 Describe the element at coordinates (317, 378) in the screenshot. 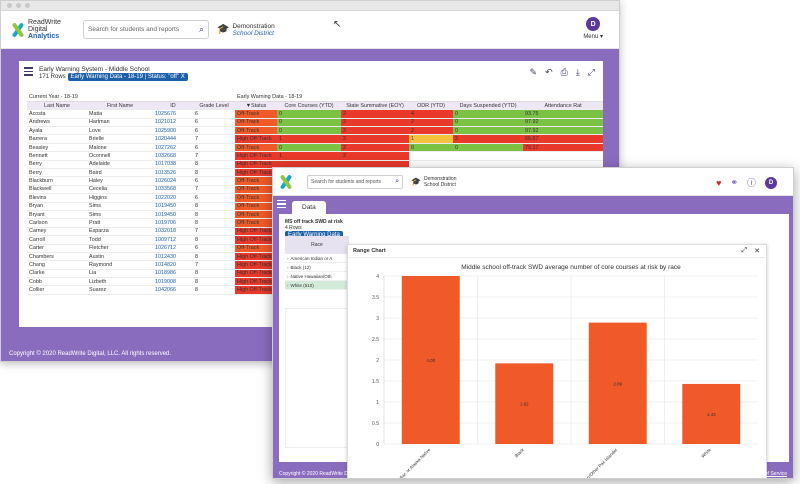

I see `race-table-scroll-area` at that location.